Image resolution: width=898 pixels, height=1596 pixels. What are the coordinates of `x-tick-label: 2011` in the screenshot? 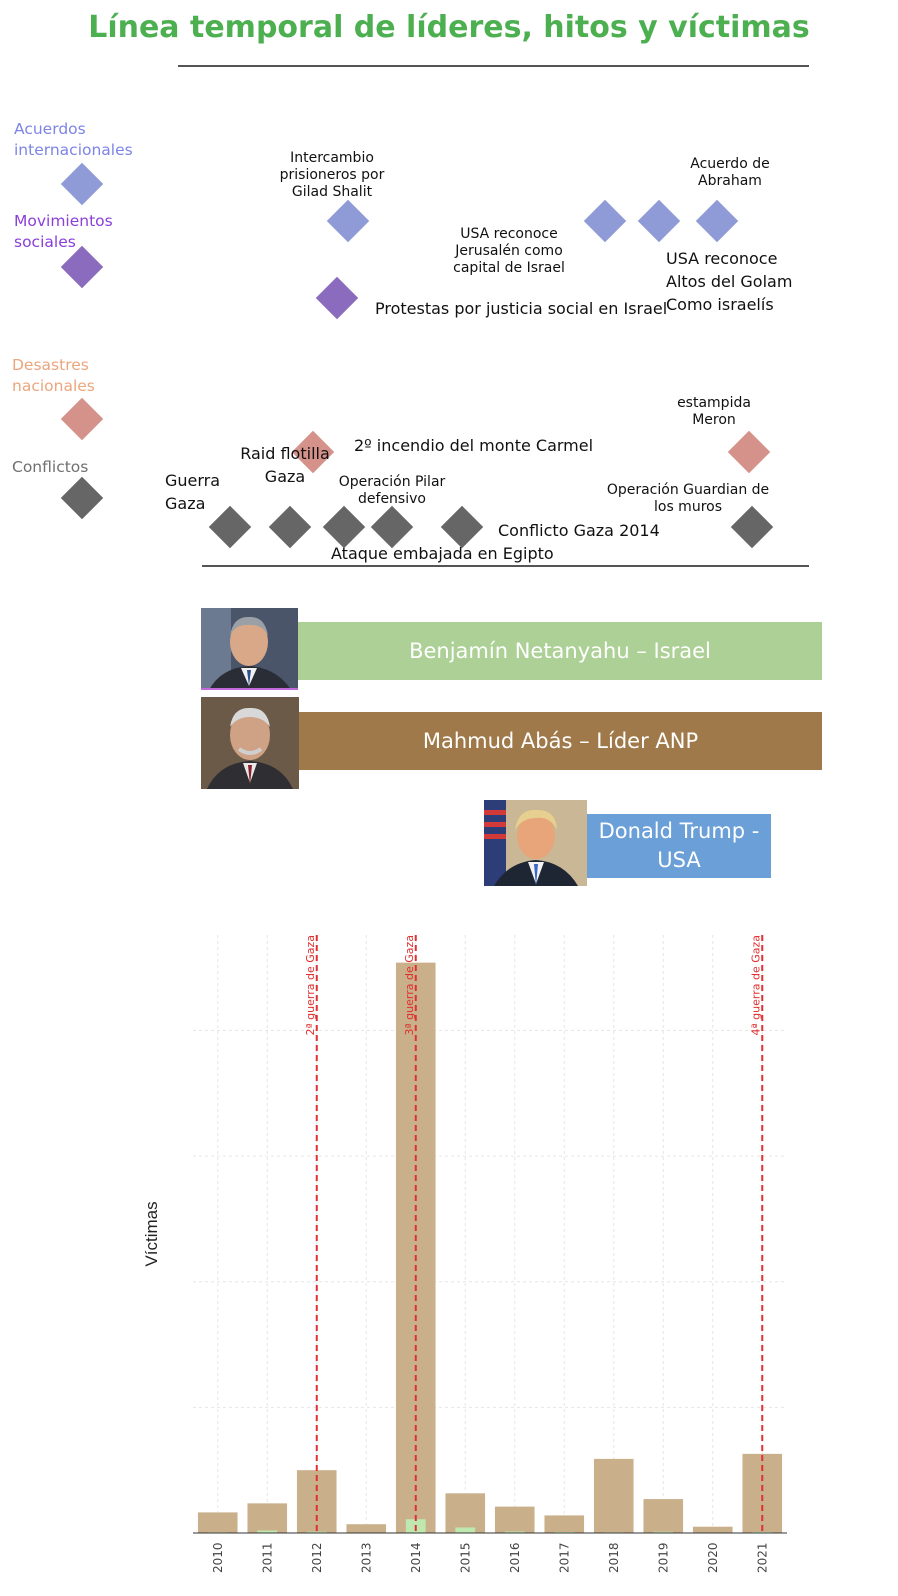 It's located at (267, 1557).